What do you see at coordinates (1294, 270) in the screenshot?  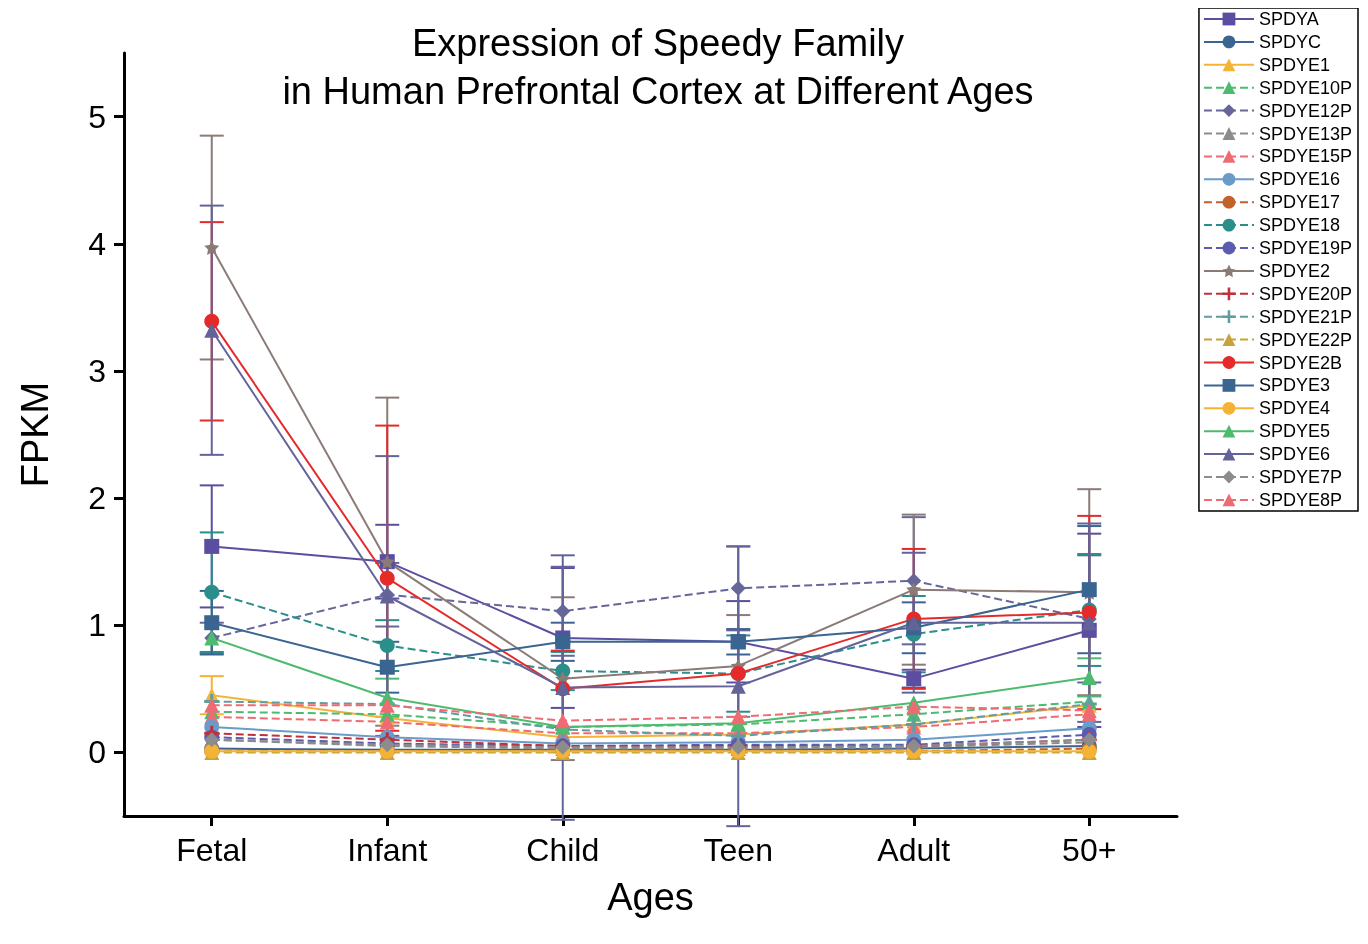 I see `legend-label: SPDYE2` at bounding box center [1294, 270].